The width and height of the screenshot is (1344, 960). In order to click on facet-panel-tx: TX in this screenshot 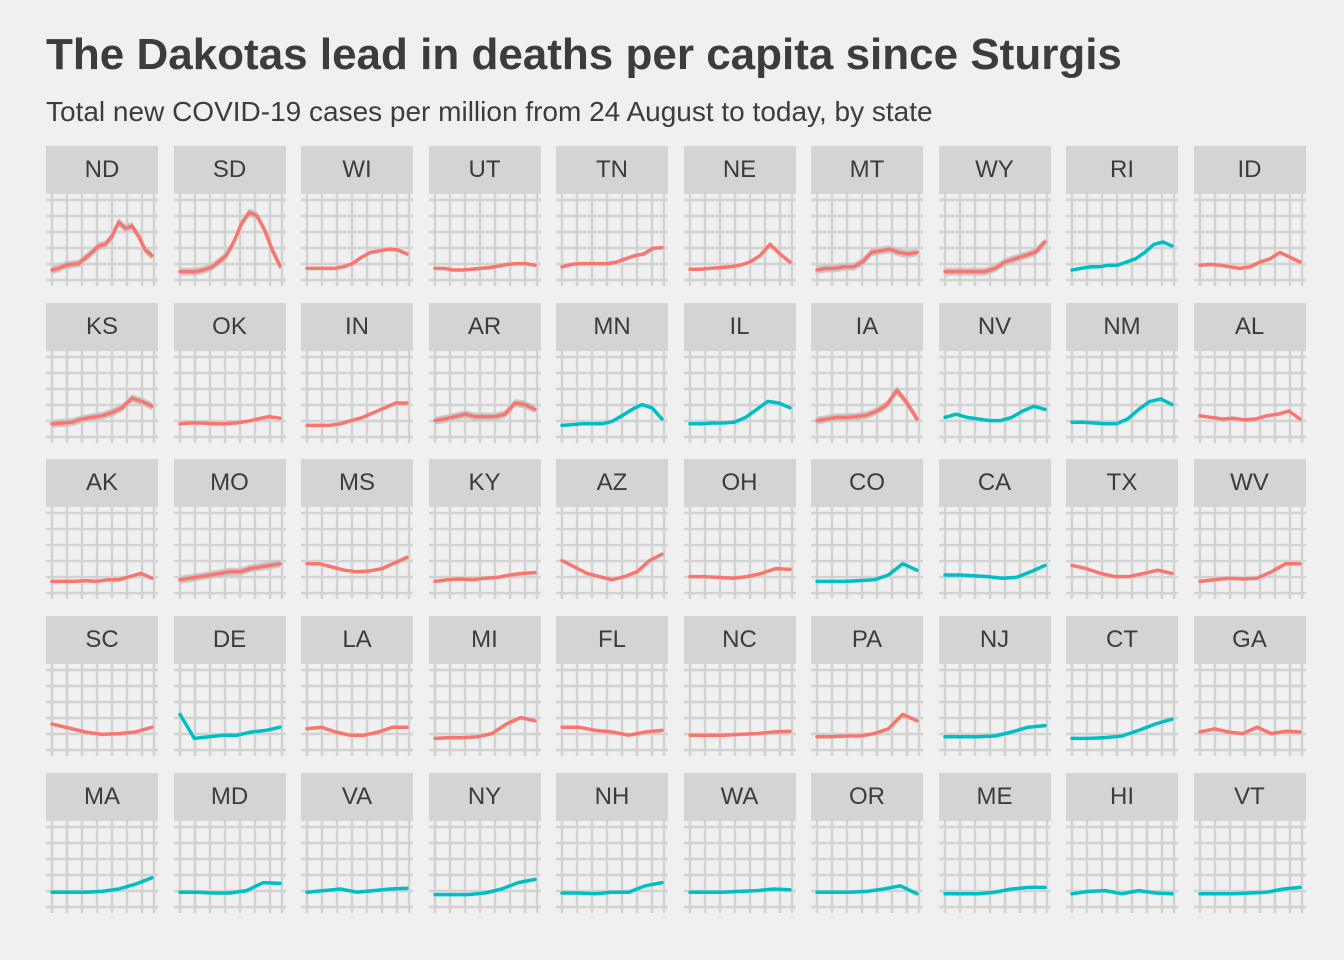, I will do `click(1122, 530)`.